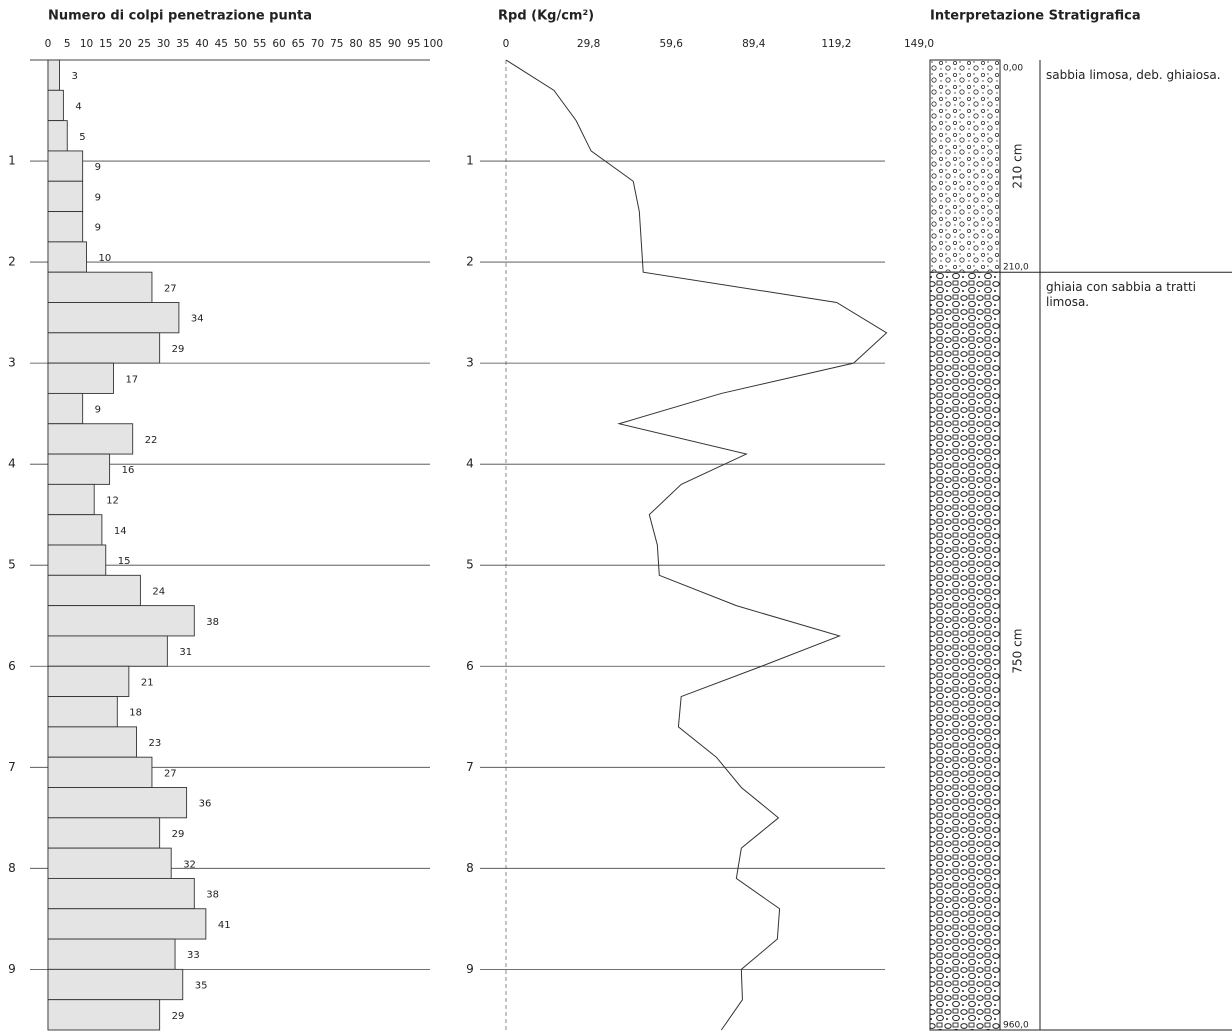  I want to click on description: sabbia limosa, deb. ghiaiosa., so click(1133, 75).